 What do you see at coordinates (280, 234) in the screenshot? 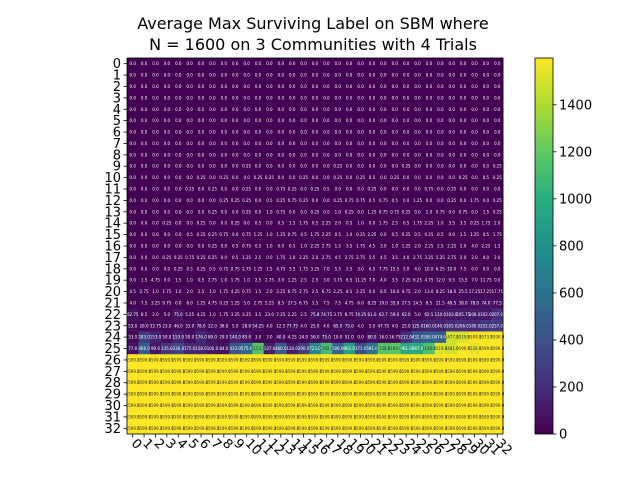
I see `cell-value-label: 1.25` at bounding box center [280, 234].